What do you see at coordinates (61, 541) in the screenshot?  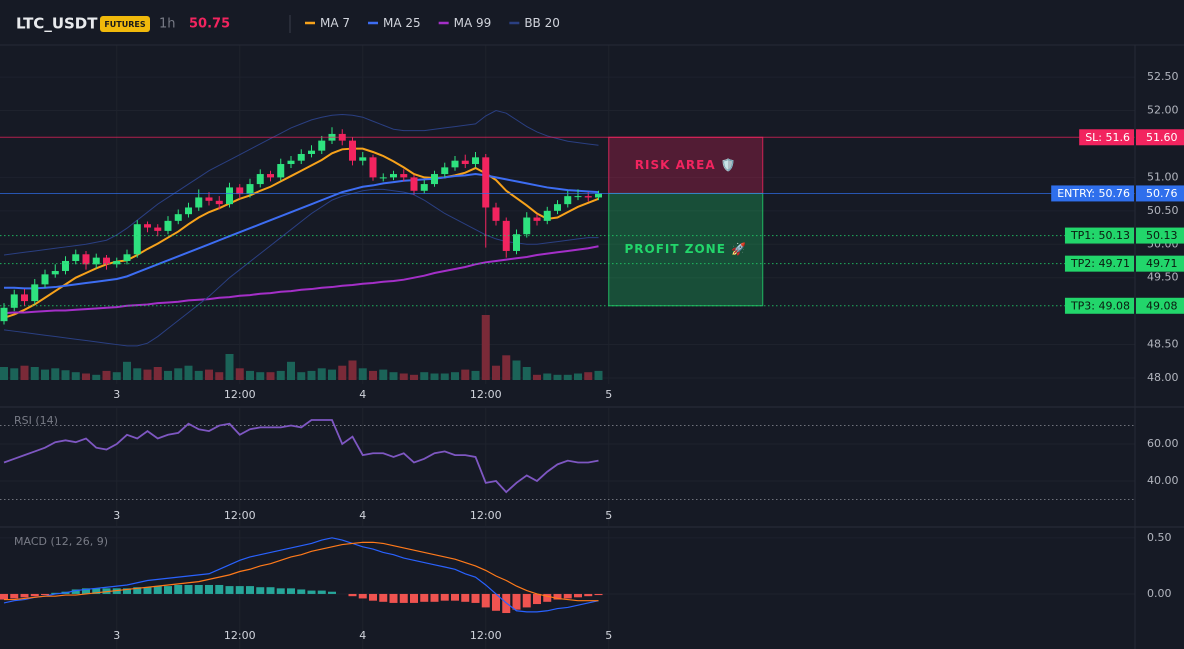 I see `pane-title: MACD (12, 26, 9)` at bounding box center [61, 541].